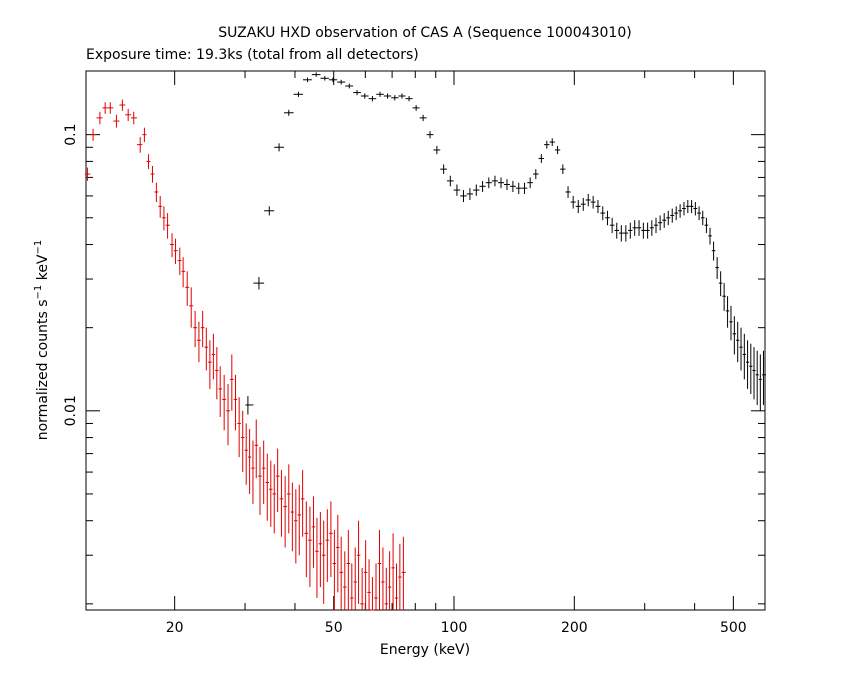 This screenshot has height=680, width=850. What do you see at coordinates (38, 247) in the screenshot?
I see `y-axis-label-exp2: −1` at bounding box center [38, 247].